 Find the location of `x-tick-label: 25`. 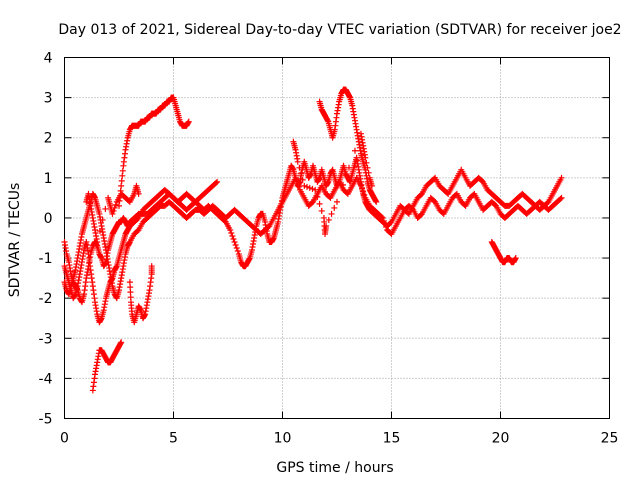

x-tick-label: 25 is located at coordinates (610, 439).